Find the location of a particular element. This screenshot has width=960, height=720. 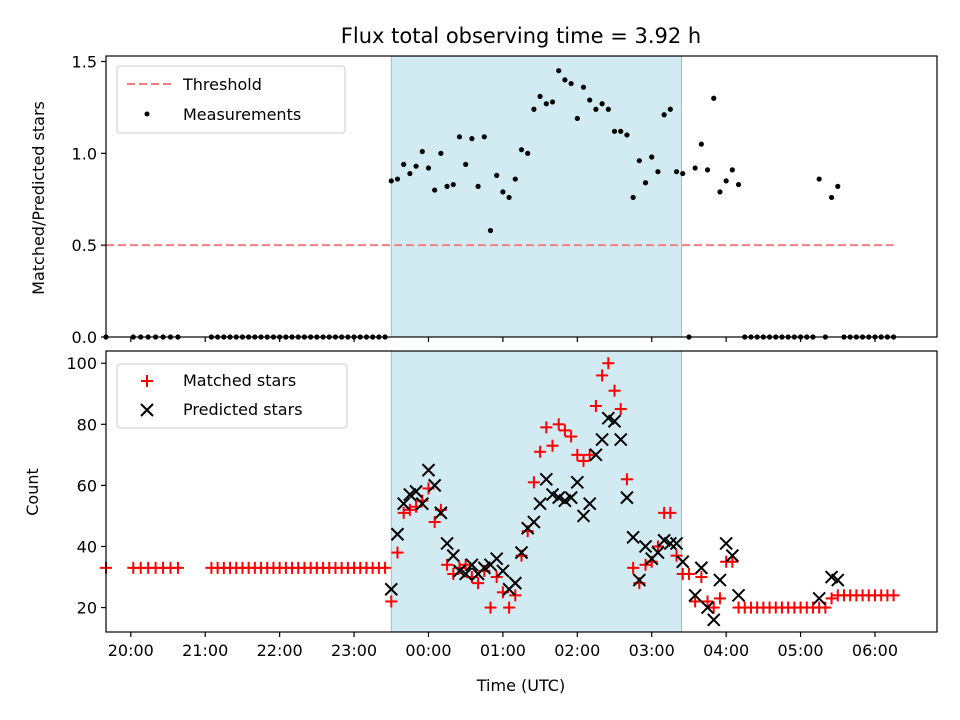

x-tick-label: 05:00 is located at coordinates (801, 650).